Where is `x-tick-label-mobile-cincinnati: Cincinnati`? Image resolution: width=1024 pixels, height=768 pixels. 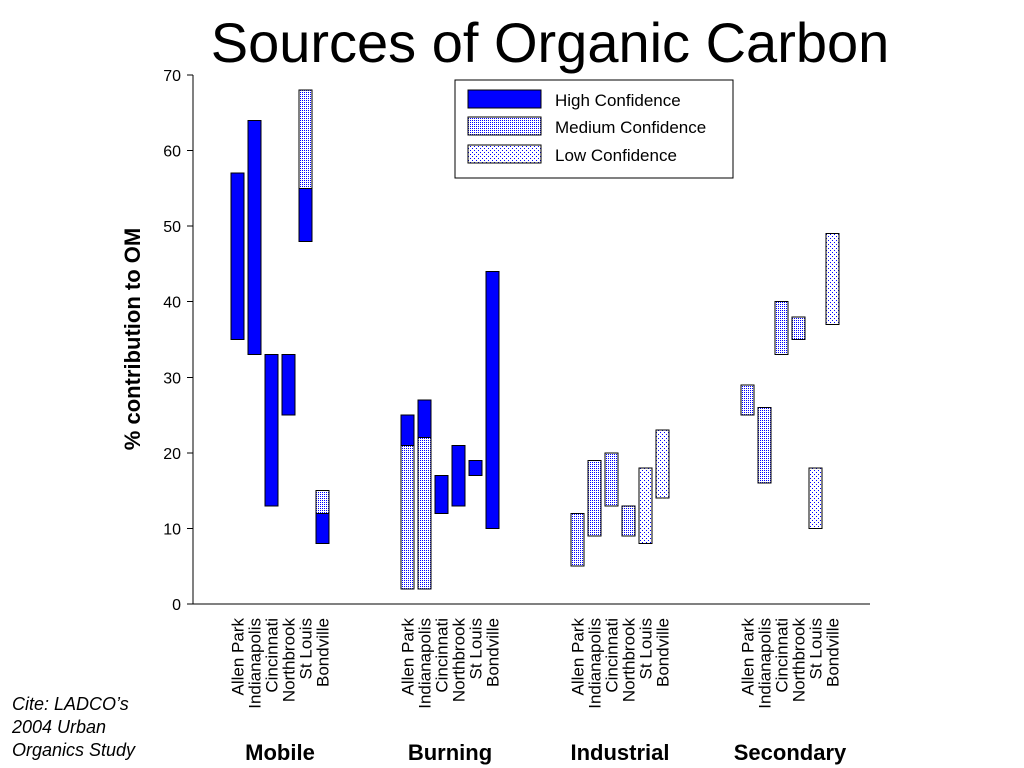
x-tick-label-mobile-cincinnati: Cincinnati is located at coordinates (272, 655).